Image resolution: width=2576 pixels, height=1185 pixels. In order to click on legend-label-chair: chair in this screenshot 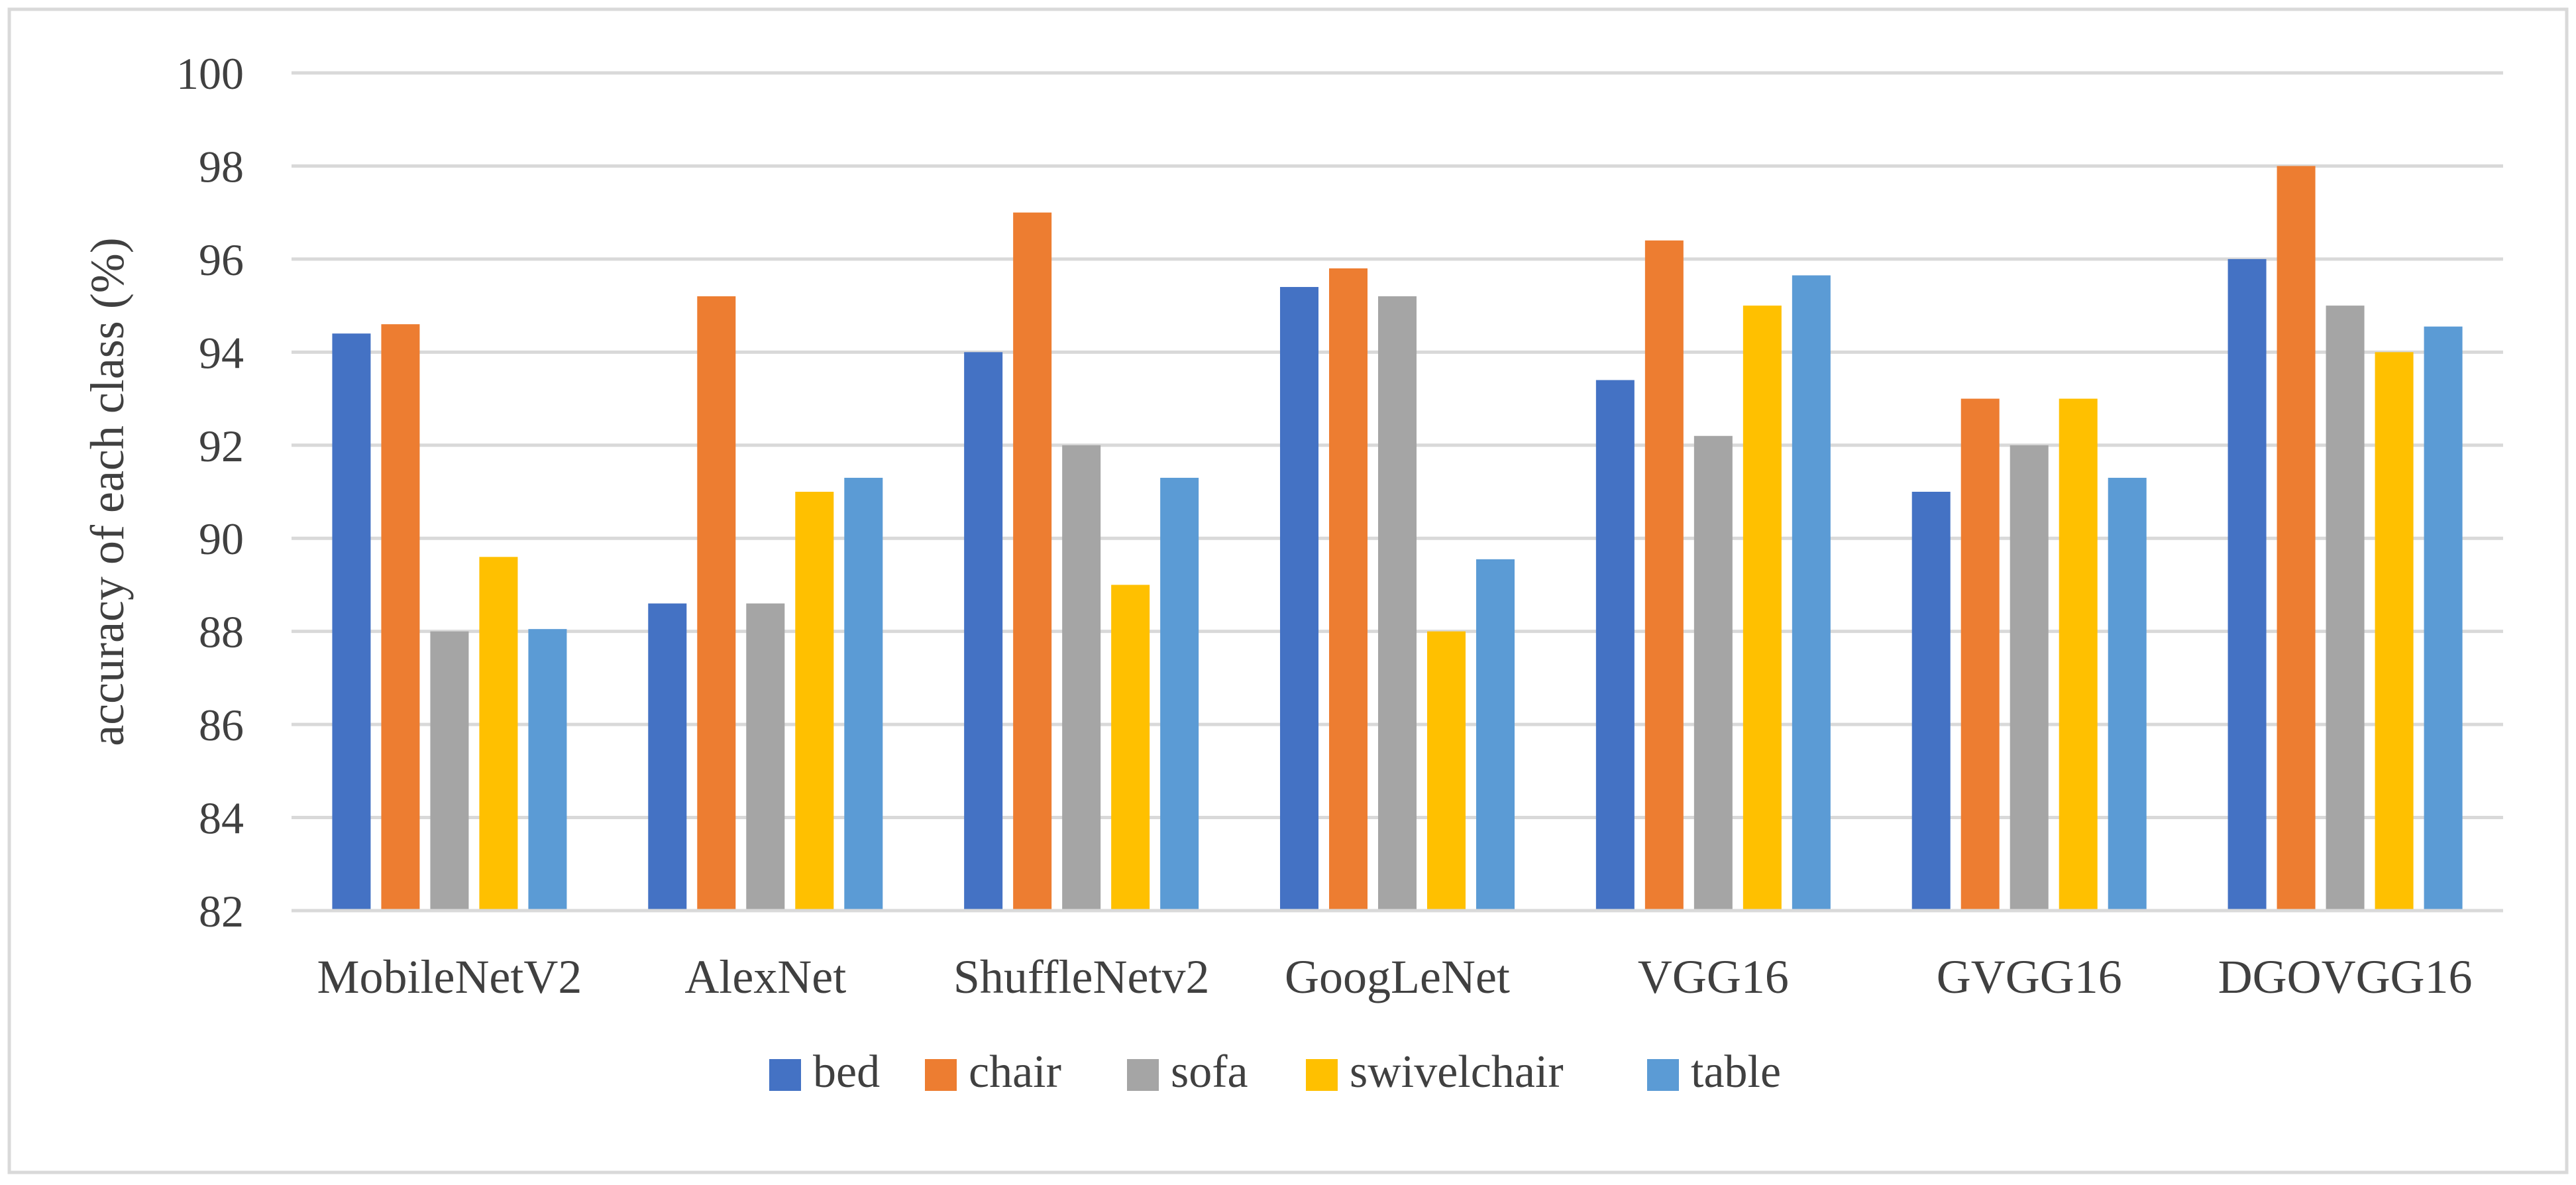, I will do `click(1015, 1072)`.